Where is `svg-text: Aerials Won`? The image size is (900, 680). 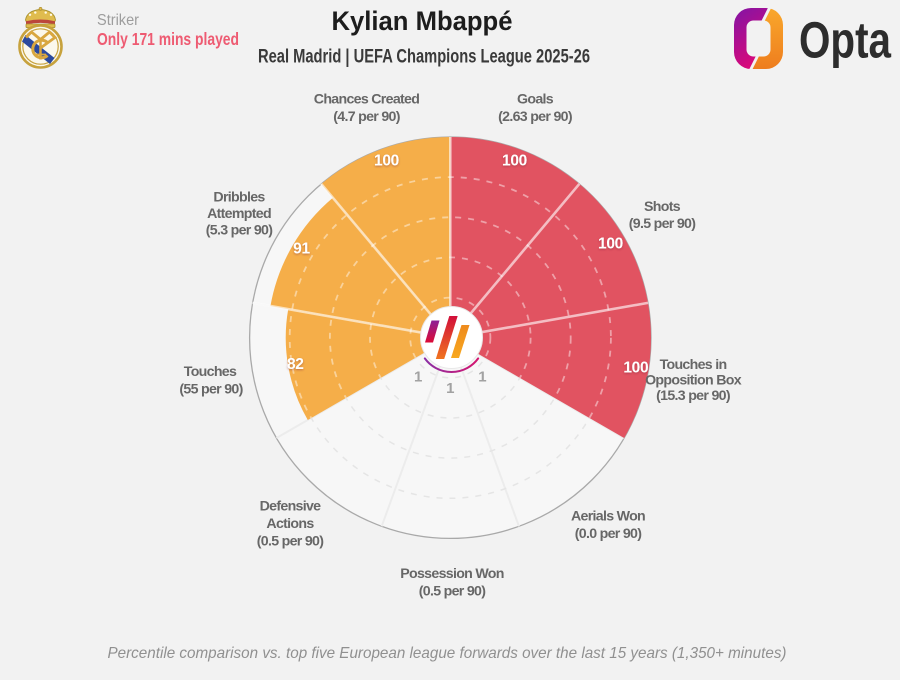
svg-text: Aerials Won is located at coordinates (608, 517).